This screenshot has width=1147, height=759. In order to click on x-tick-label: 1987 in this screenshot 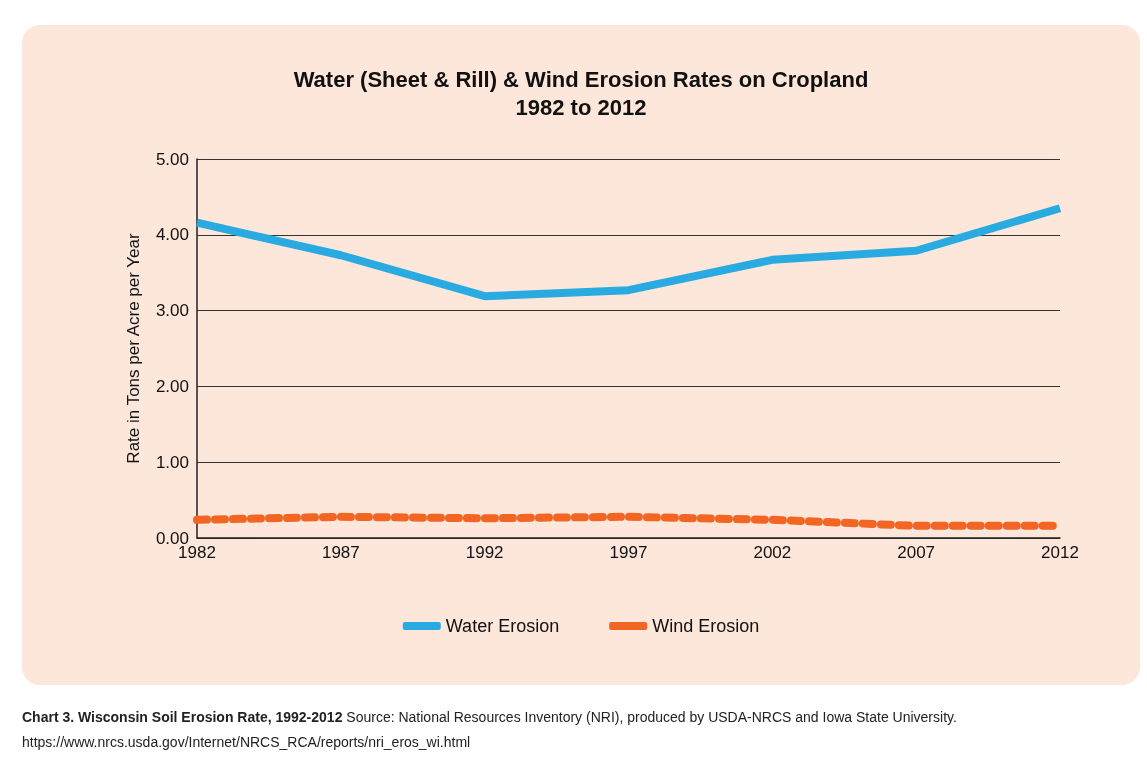, I will do `click(340, 552)`.